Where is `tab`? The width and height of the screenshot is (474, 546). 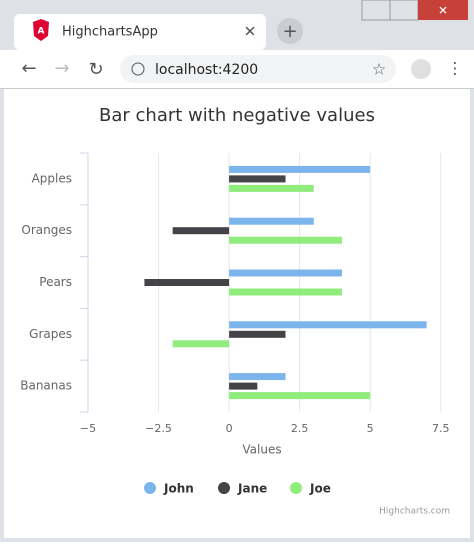 tab is located at coordinates (140, 32).